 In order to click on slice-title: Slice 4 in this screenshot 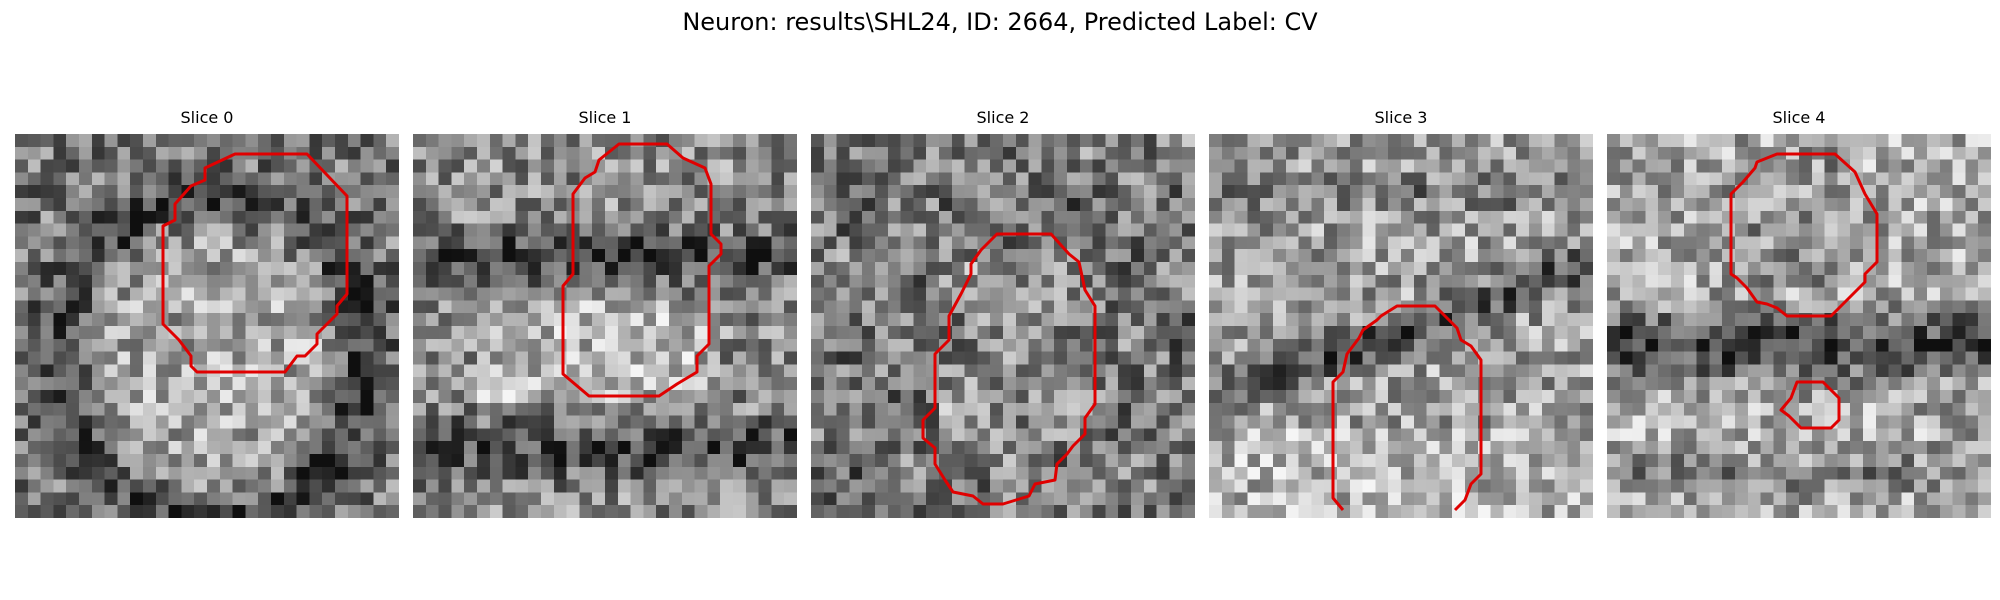, I will do `click(1799, 118)`.